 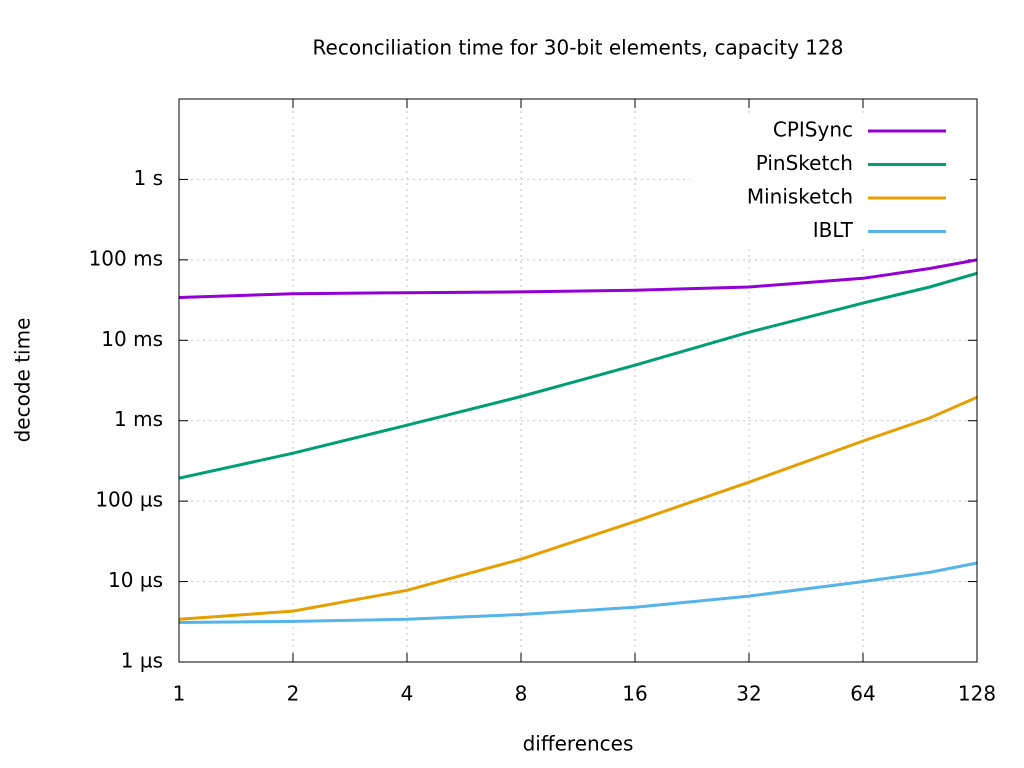 What do you see at coordinates (129, 500) in the screenshot?
I see `y-tick-label: 100 µs` at bounding box center [129, 500].